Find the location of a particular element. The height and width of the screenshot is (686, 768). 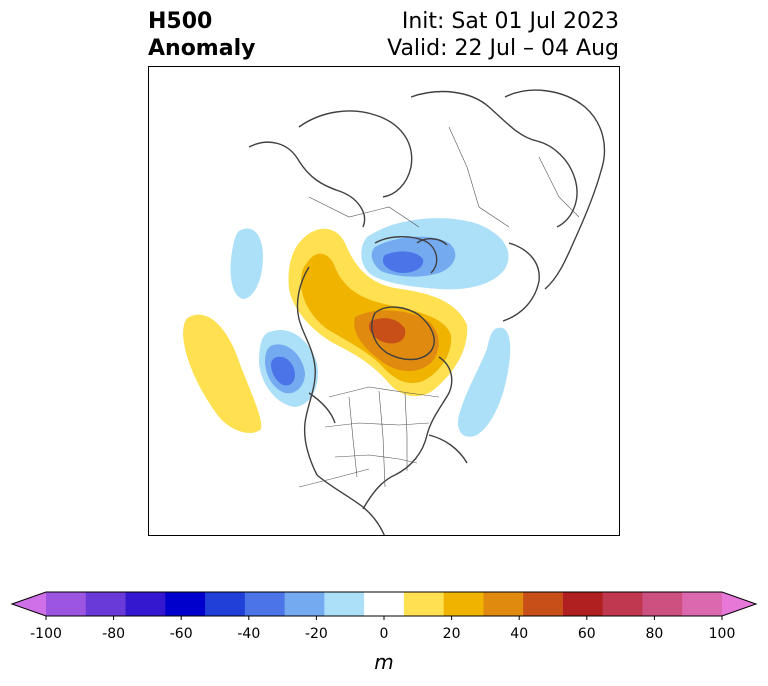

map-title: H500 Anomaly is located at coordinates (201, 35).